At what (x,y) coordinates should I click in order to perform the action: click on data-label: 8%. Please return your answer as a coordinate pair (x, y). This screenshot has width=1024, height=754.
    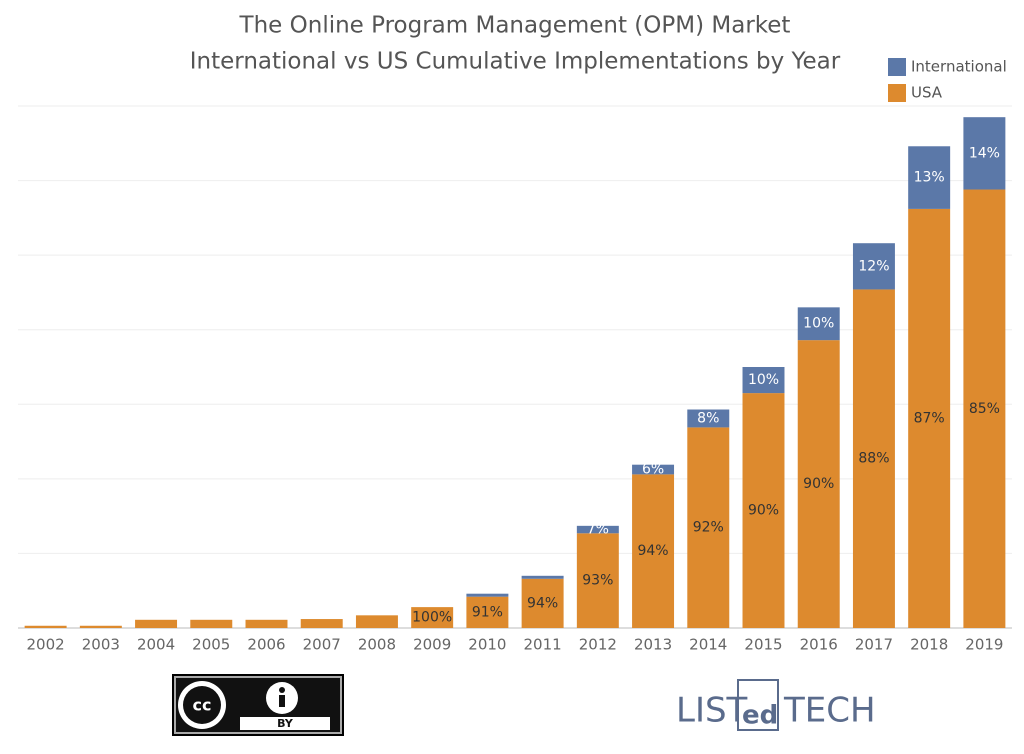
    Looking at the image, I should click on (708, 418).